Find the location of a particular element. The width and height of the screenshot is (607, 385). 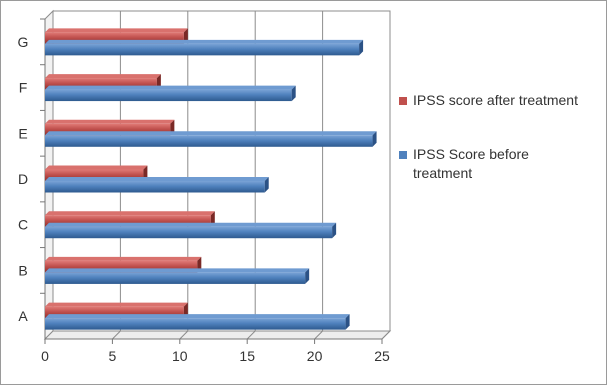

y-category-label: F is located at coordinates (23, 88).